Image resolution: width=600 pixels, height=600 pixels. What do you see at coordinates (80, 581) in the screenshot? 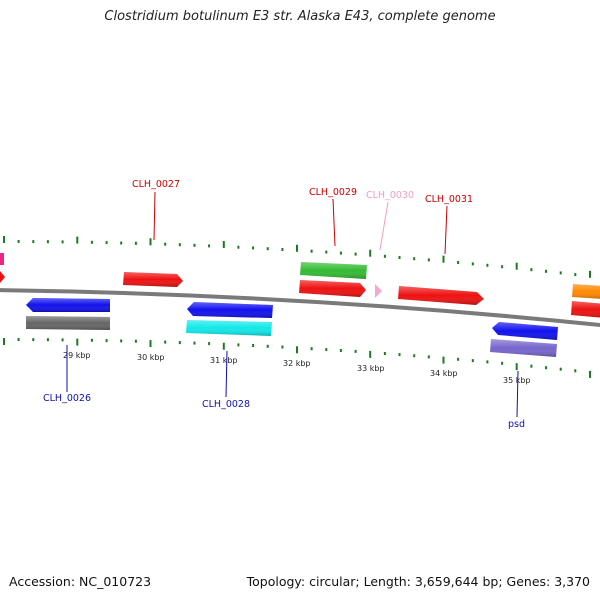
I see `accession-text: Accession: NC_010723` at bounding box center [80, 581].